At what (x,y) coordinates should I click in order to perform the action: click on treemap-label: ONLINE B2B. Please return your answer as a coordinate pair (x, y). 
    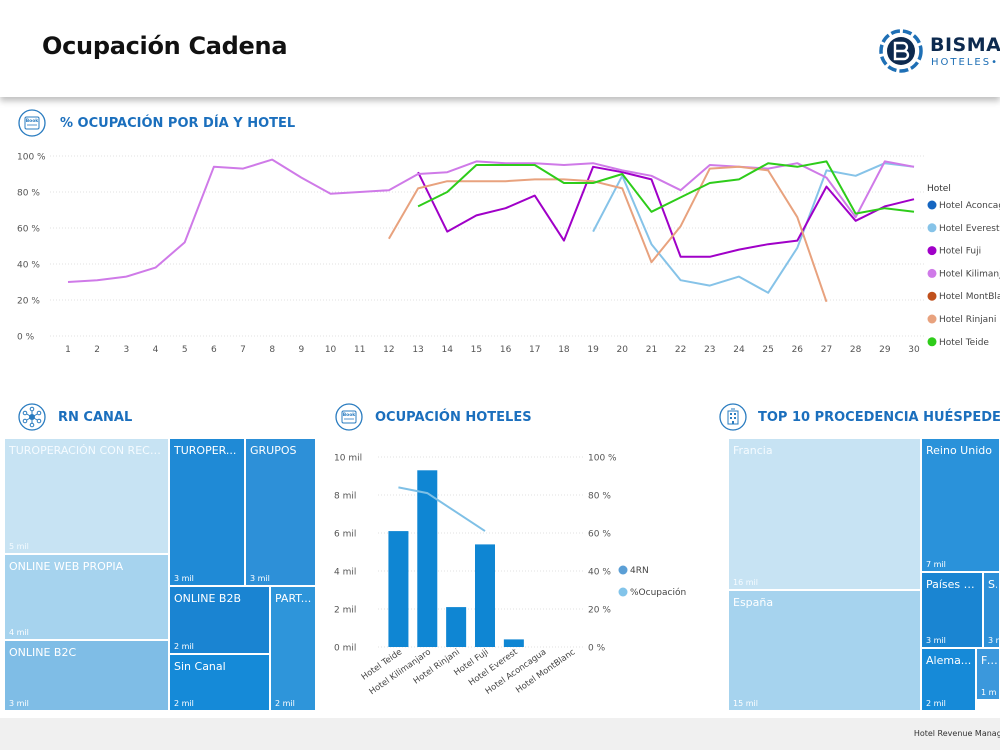
    Looking at the image, I should click on (208, 598).